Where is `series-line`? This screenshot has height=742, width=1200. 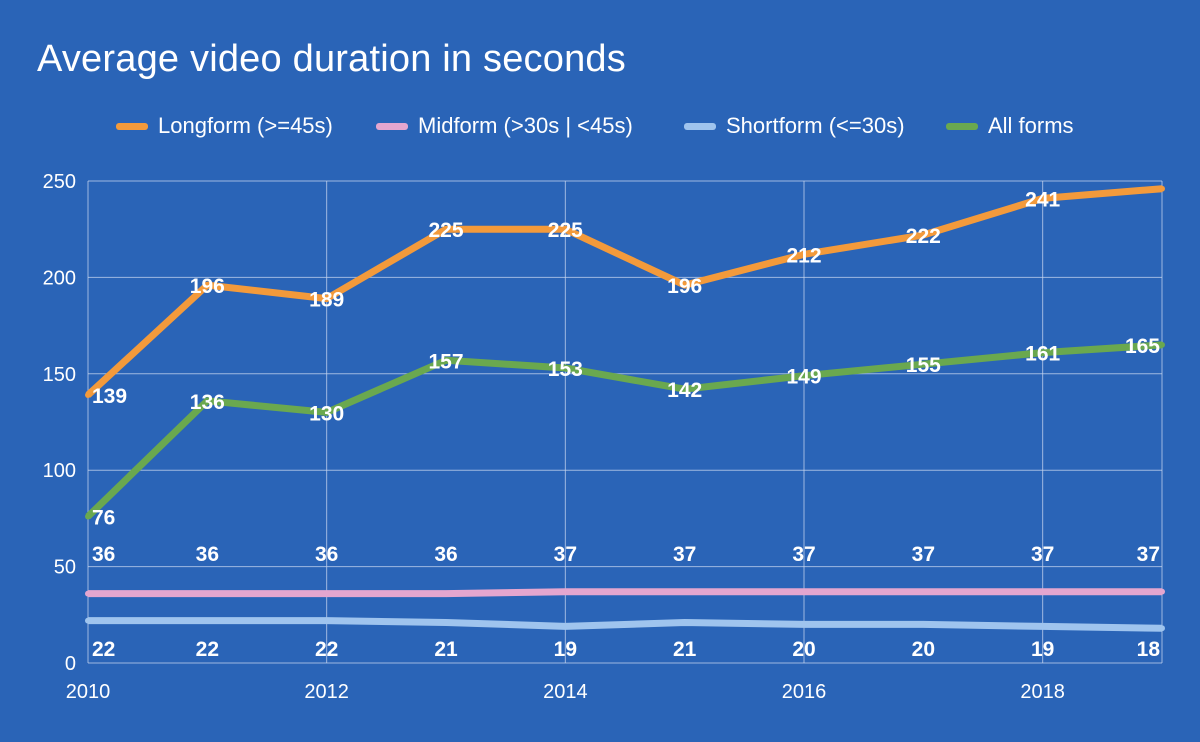 series-line is located at coordinates (625, 624).